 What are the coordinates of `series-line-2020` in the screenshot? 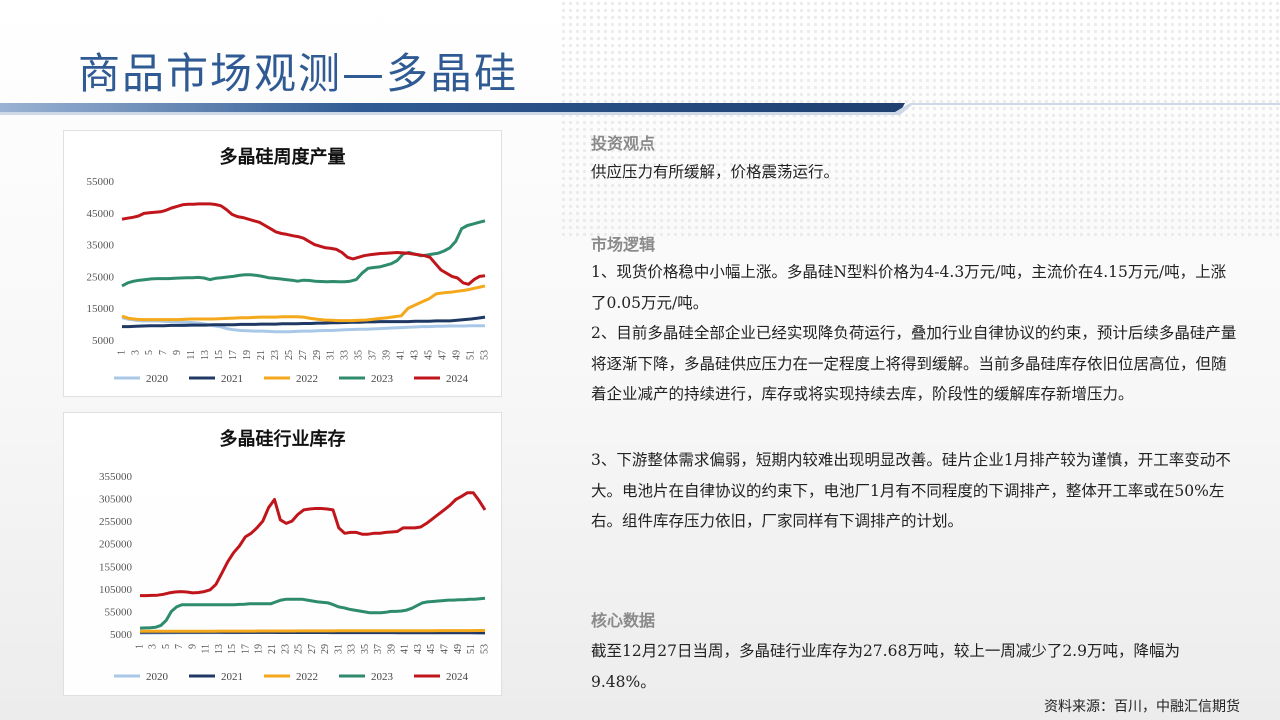 It's located at (303, 325).